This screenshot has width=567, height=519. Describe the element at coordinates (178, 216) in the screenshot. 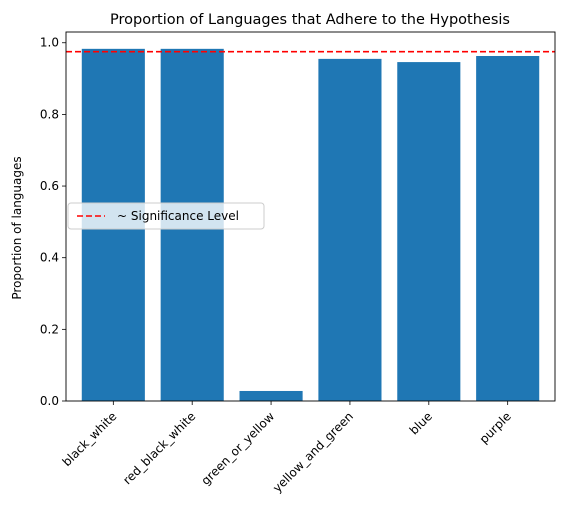

I see `legend-label: ~ Significance Level` at that location.